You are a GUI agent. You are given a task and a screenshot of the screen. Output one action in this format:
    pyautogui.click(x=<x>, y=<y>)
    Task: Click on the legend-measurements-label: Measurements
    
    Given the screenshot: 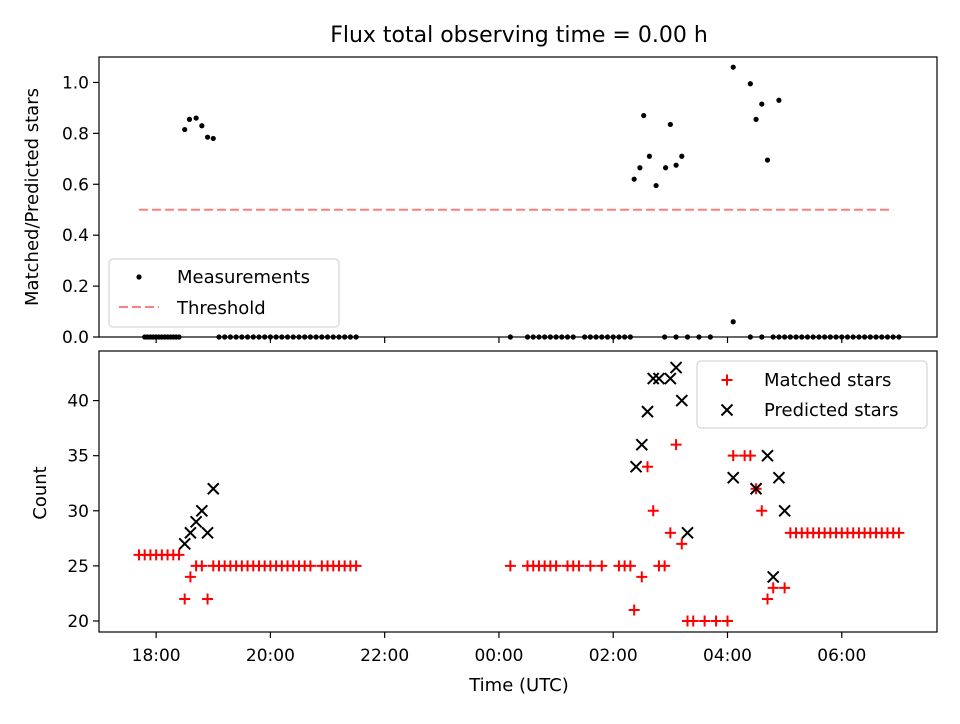 What is the action you would take?
    pyautogui.click(x=243, y=277)
    